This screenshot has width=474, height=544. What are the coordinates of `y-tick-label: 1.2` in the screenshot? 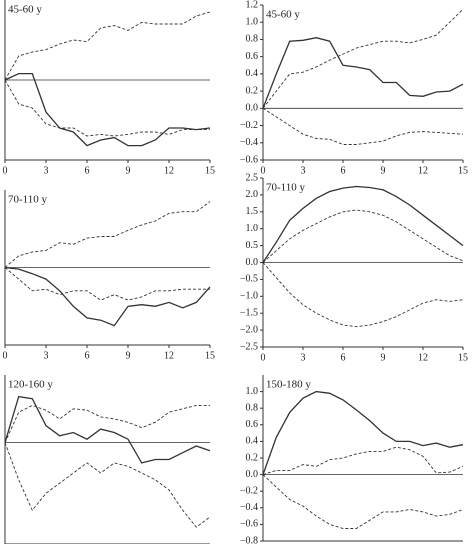 It's located at (252, 5).